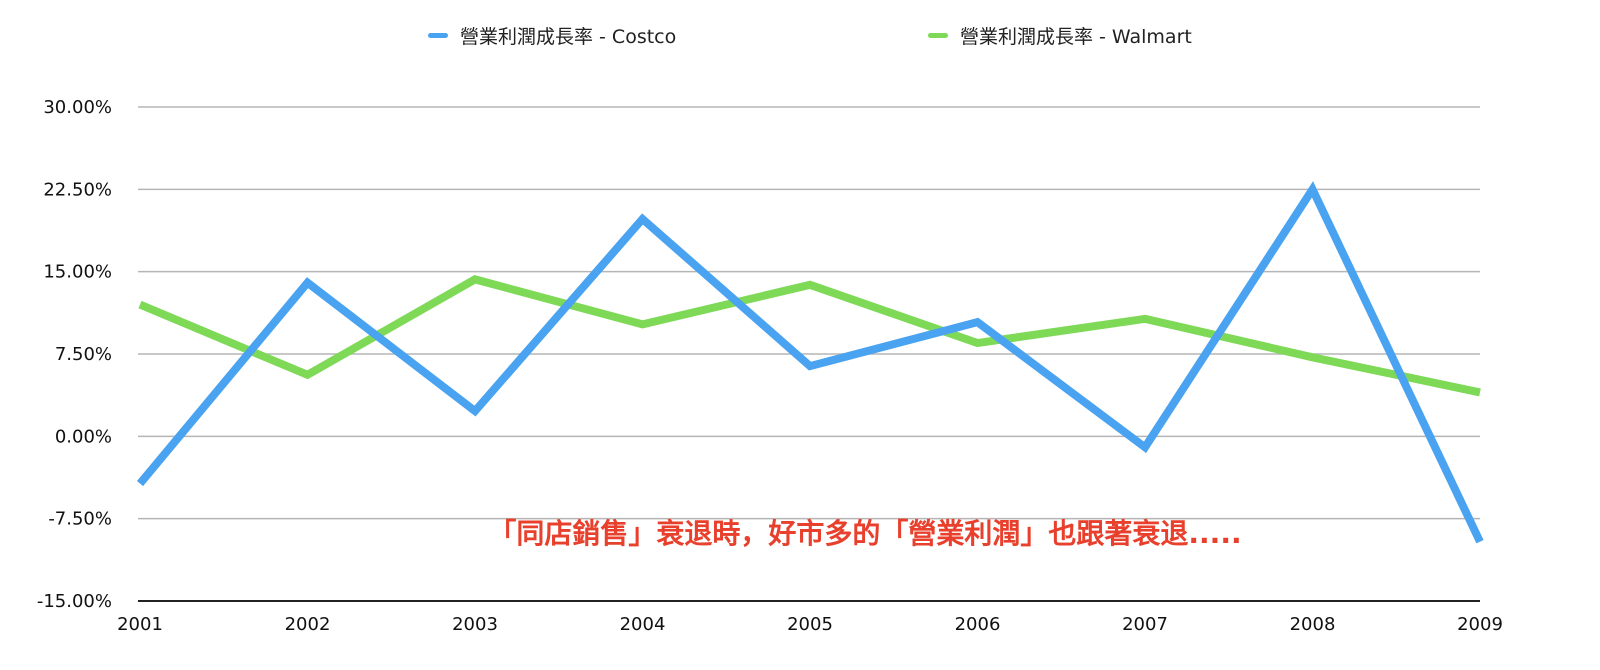 The width and height of the screenshot is (1600, 670). What do you see at coordinates (938, 35) in the screenshot?
I see `legend-swatch-walmart` at bounding box center [938, 35].